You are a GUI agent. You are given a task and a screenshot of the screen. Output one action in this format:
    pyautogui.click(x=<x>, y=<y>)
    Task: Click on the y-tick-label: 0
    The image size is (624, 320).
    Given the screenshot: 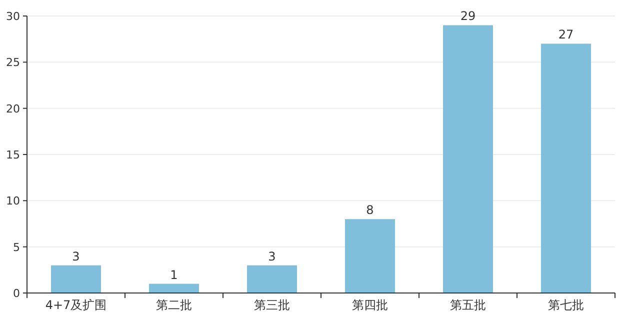 What is the action you would take?
    pyautogui.click(x=16, y=293)
    